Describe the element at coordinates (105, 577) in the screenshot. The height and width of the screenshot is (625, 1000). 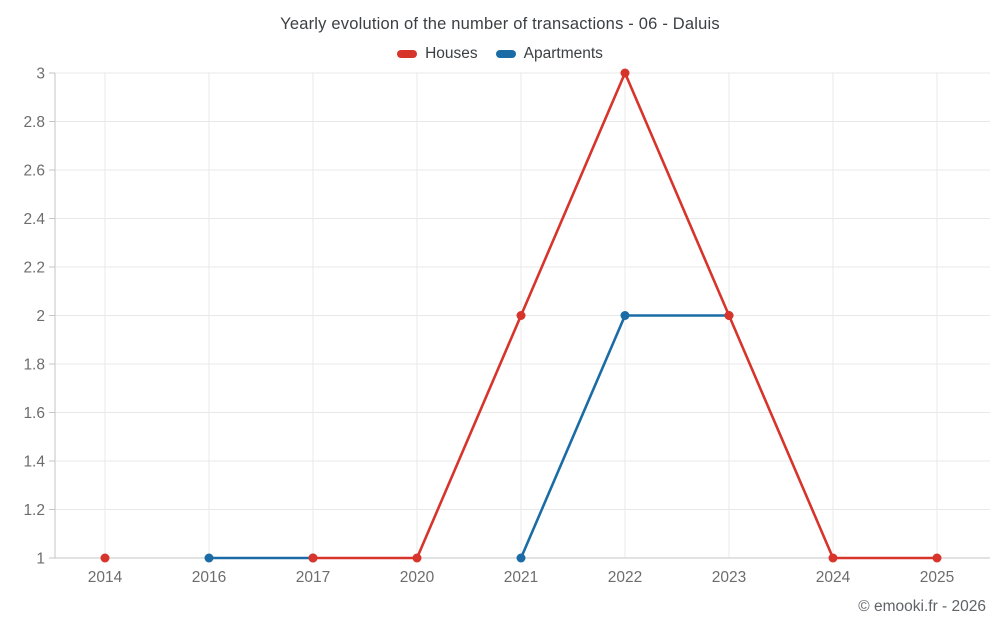
I see `x-axis-label: 2014` at that location.